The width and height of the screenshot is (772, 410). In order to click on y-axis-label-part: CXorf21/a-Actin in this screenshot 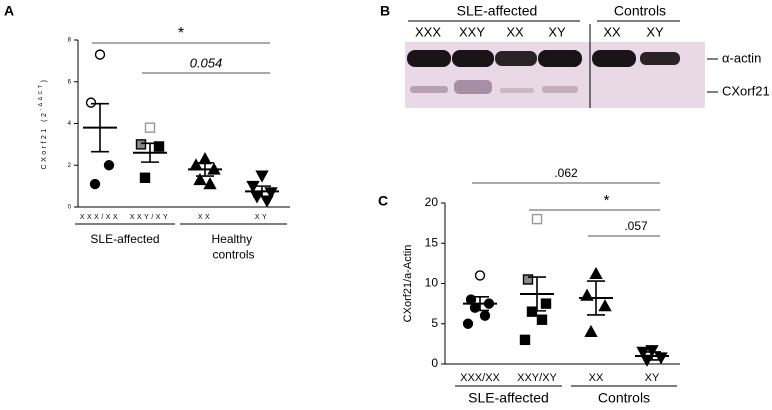, I will do `click(408, 284)`.